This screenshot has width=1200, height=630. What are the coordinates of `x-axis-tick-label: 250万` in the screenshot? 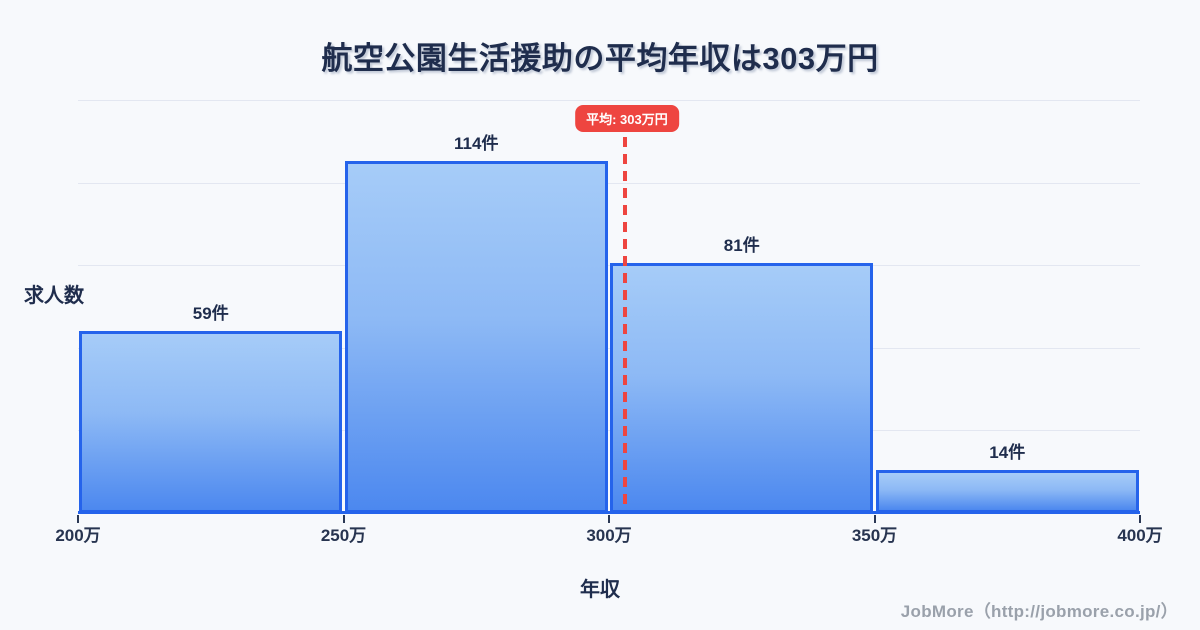 It's located at (343, 535).